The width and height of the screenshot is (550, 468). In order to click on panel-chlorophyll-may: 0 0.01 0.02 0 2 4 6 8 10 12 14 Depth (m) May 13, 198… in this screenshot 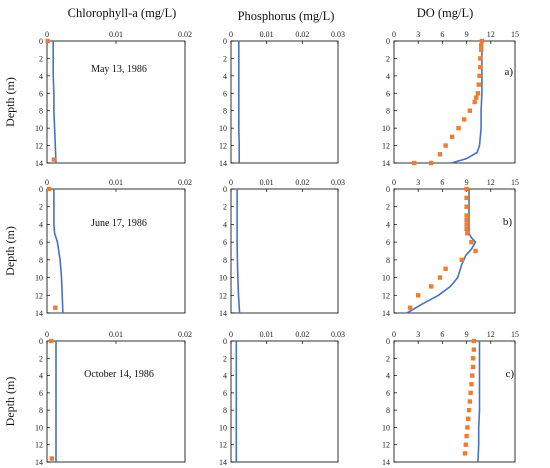, I will do `click(97, 99)`.